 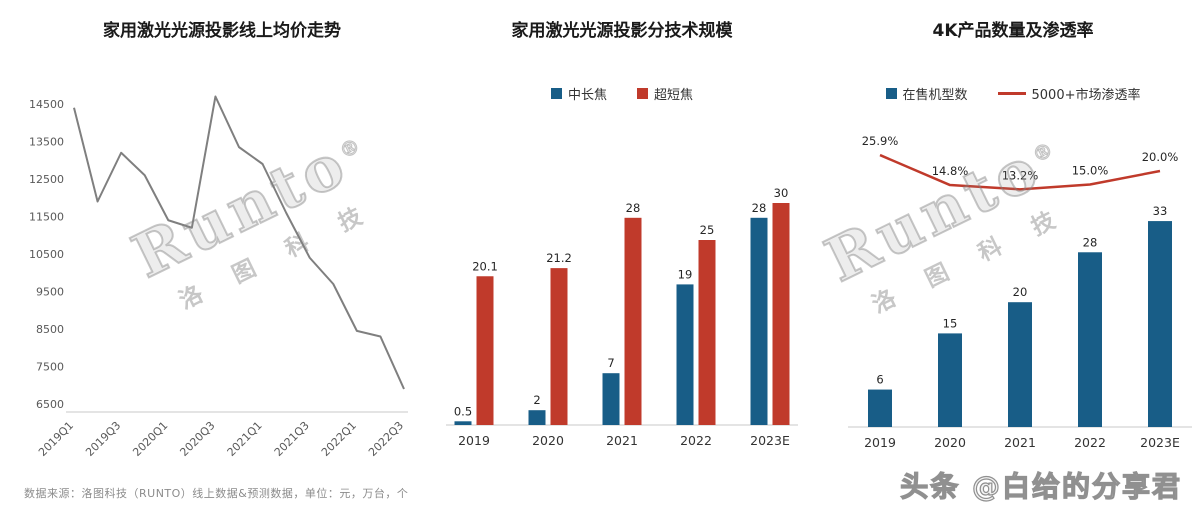 I want to click on line-value-label: 14.8%, so click(x=950, y=171).